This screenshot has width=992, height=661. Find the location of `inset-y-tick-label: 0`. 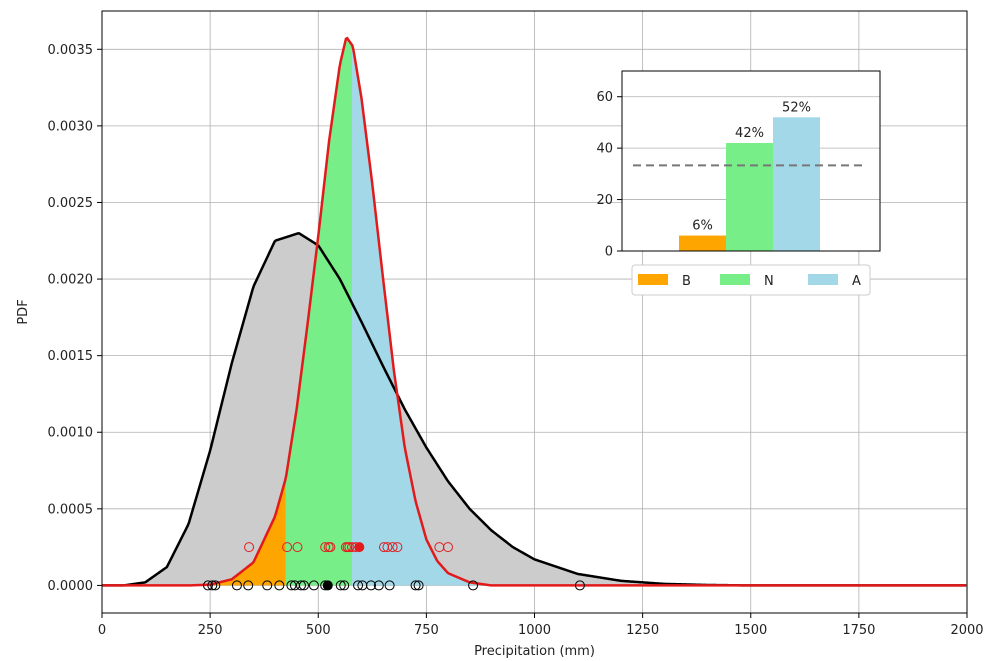

inset-y-tick-label: 0 is located at coordinates (609, 252).